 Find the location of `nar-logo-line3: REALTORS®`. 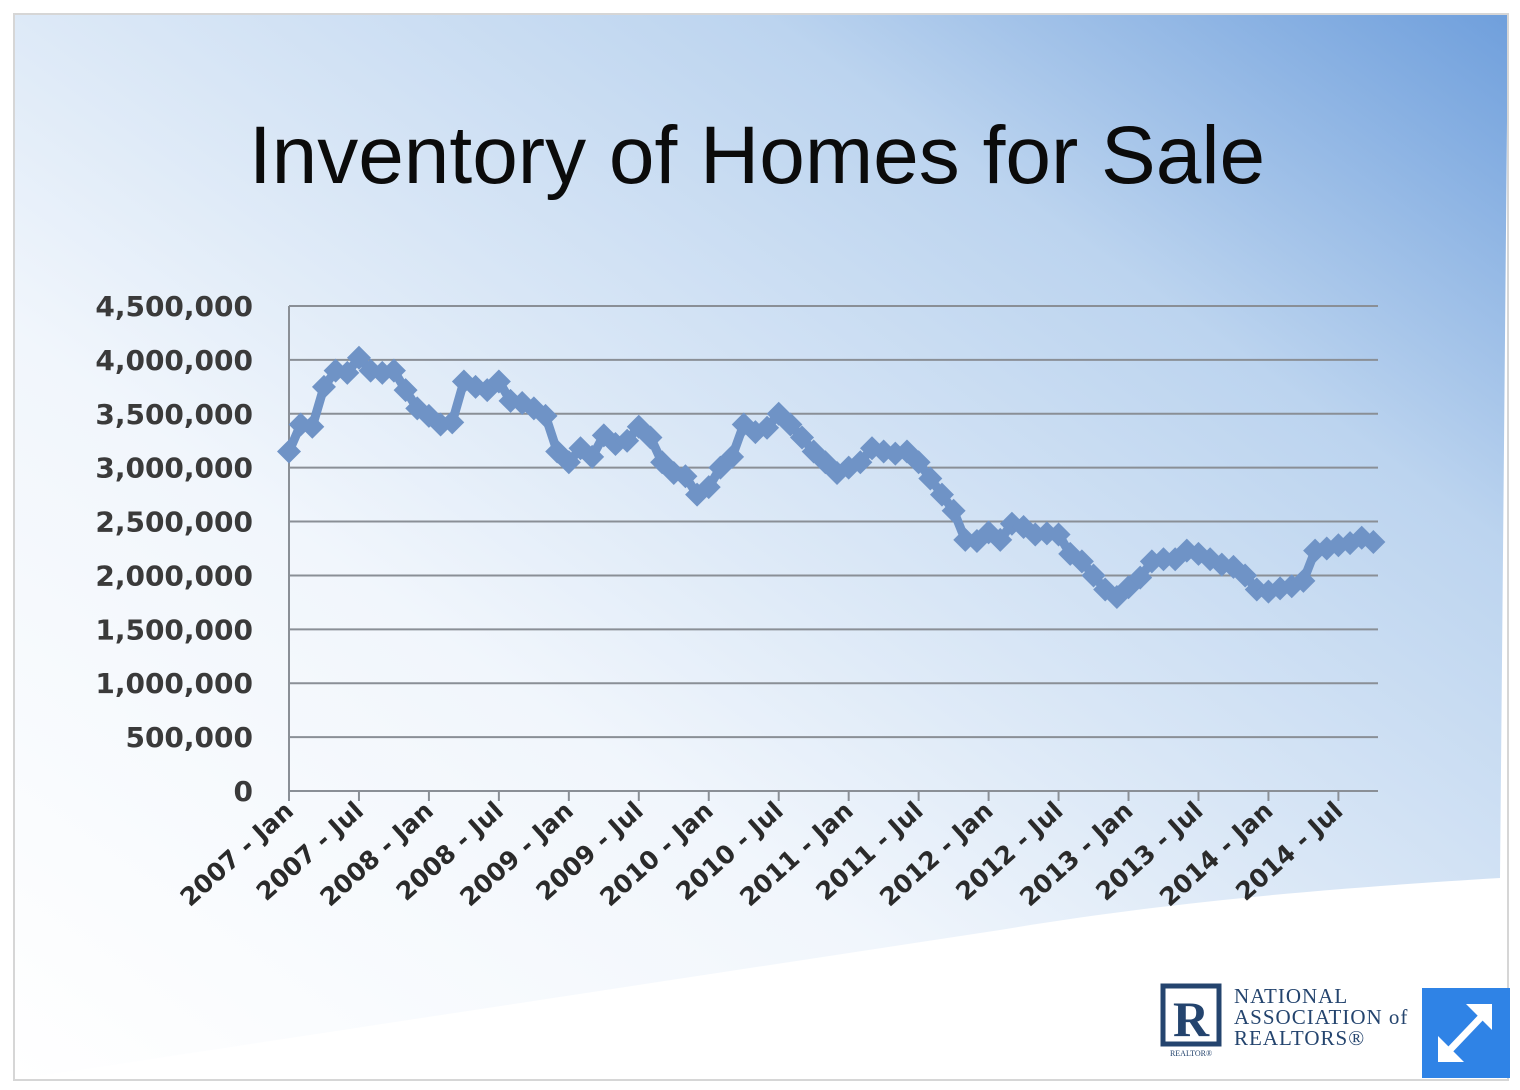

nar-logo-line3: REALTORS® is located at coordinates (1299, 1038).